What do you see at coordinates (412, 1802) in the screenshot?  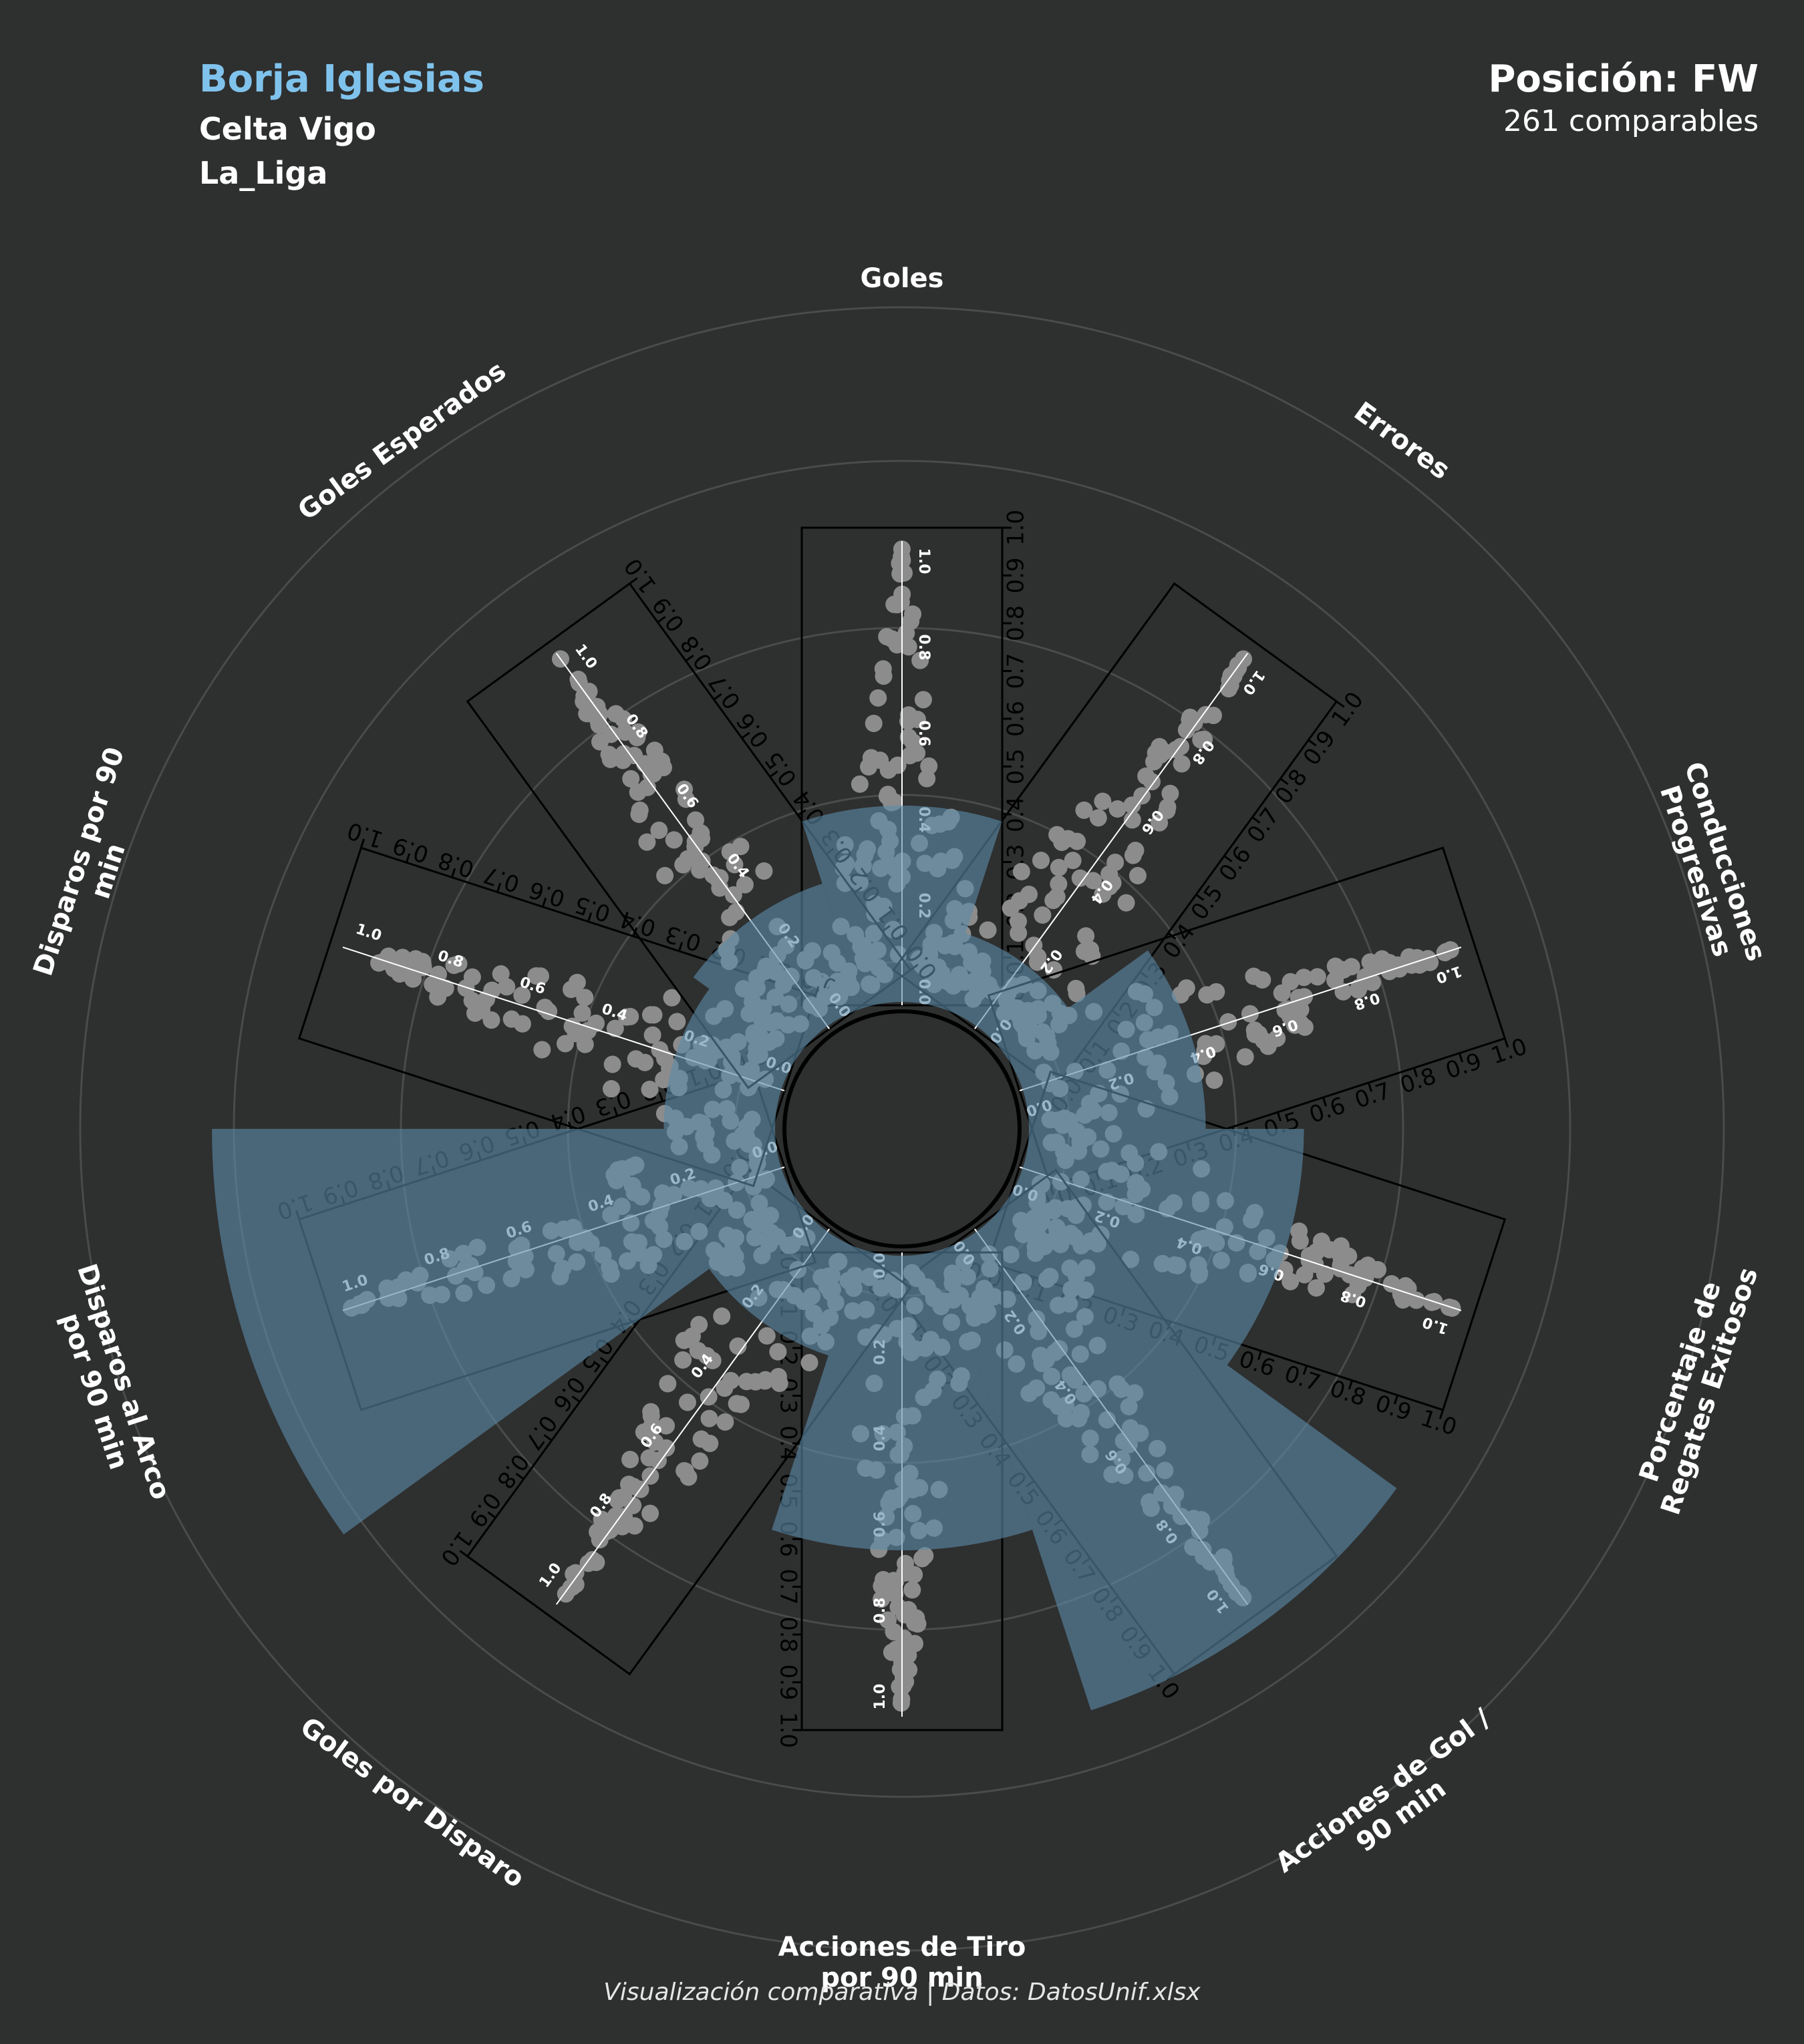 I see `category-label: Goles por Disparo` at bounding box center [412, 1802].